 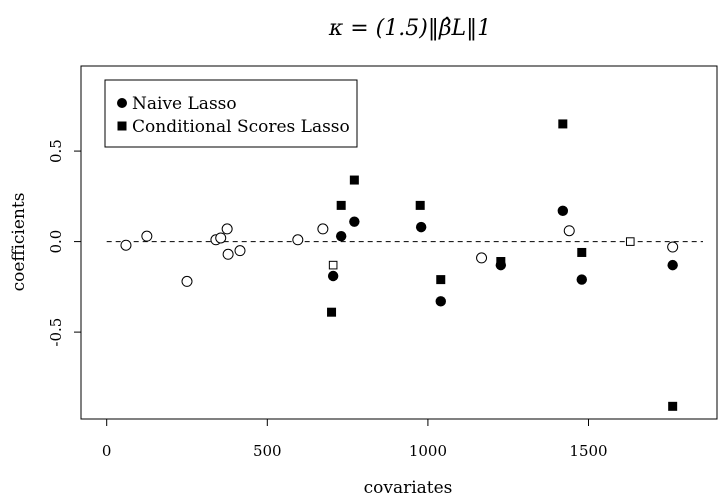 What do you see at coordinates (107, 451) in the screenshot?
I see `x-tick-label: 0` at bounding box center [107, 451].